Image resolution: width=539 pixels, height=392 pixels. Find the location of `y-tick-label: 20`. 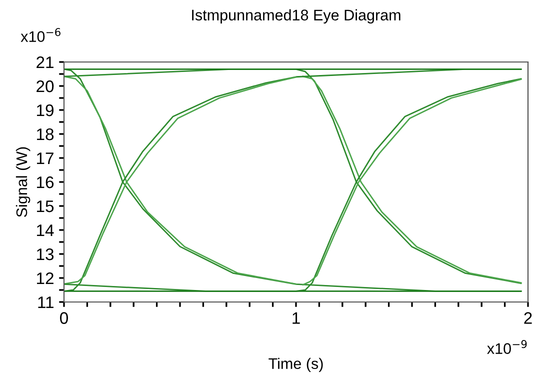

y-tick-label: 20 is located at coordinates (45, 86).